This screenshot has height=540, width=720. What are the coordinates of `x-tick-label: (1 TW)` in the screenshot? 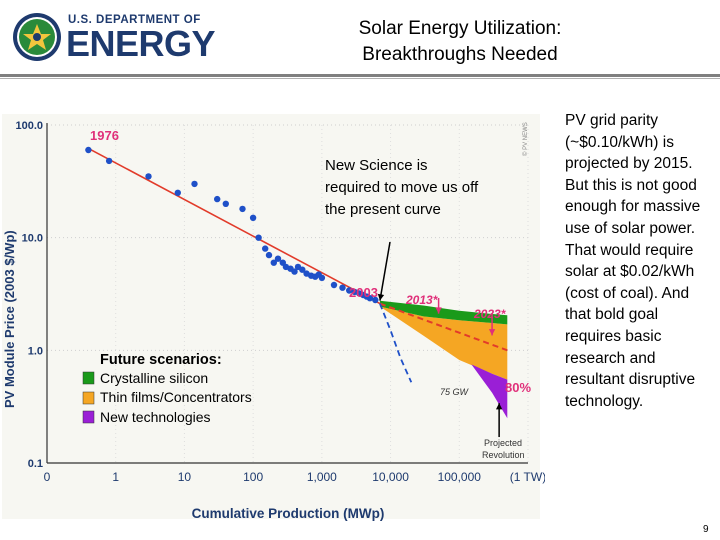 It's located at (527, 477).